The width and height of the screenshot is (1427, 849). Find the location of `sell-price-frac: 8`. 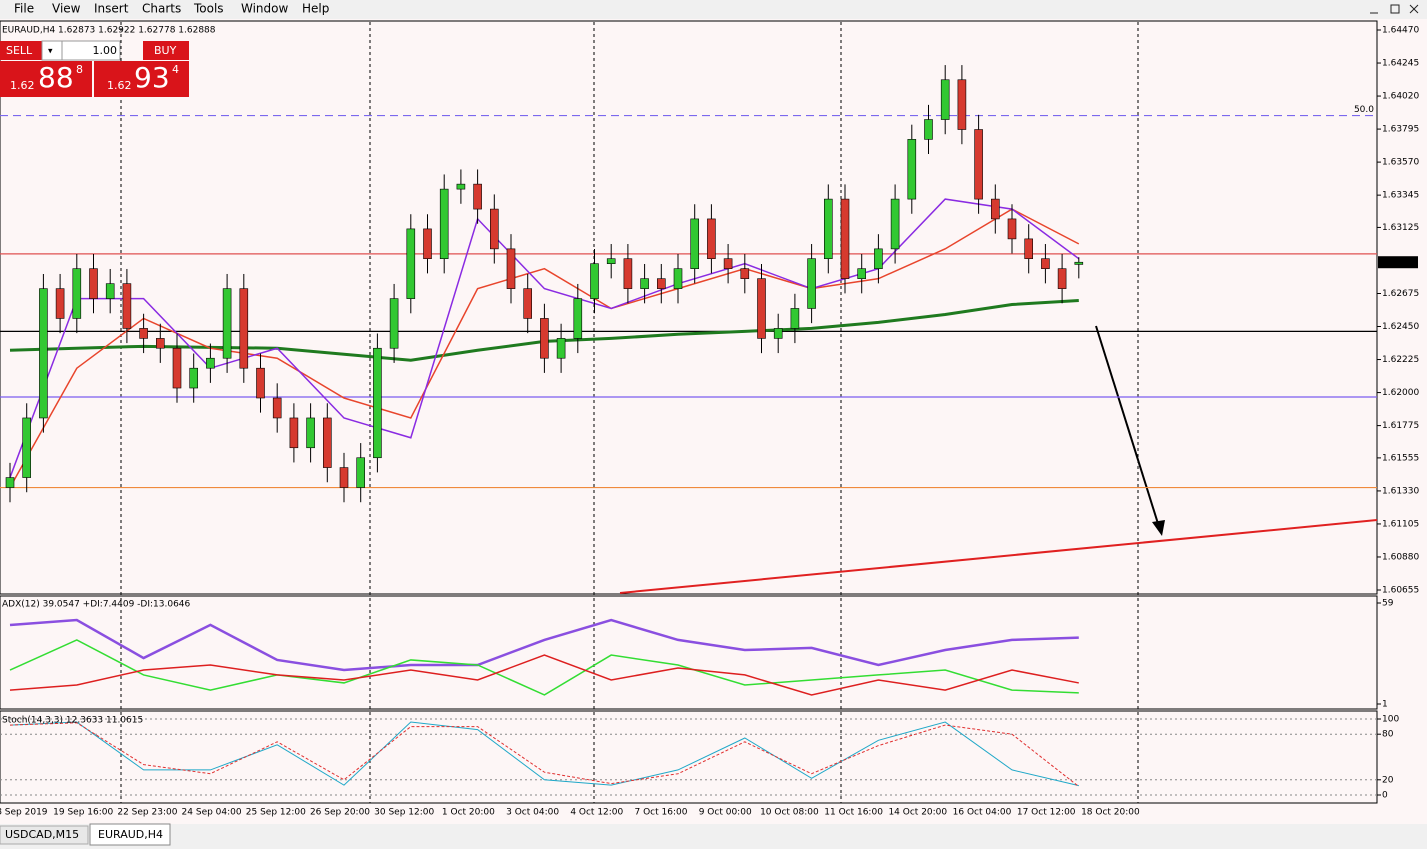

sell-price-frac: 8 is located at coordinates (79, 69).